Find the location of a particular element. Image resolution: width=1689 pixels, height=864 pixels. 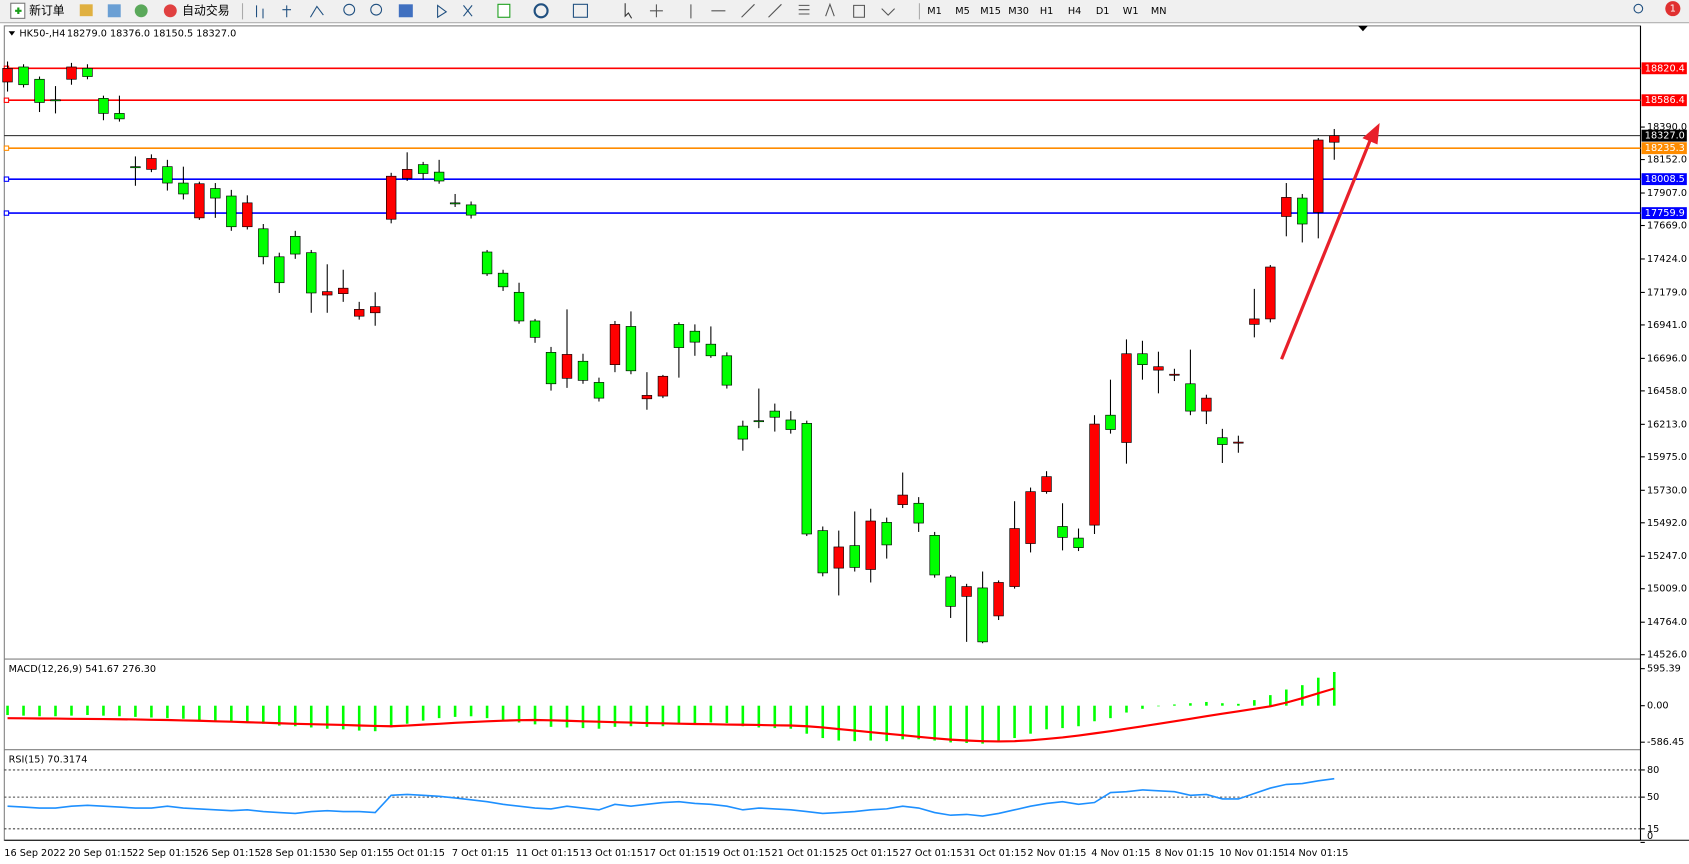

timeframe-button: M1 is located at coordinates (934, 11).